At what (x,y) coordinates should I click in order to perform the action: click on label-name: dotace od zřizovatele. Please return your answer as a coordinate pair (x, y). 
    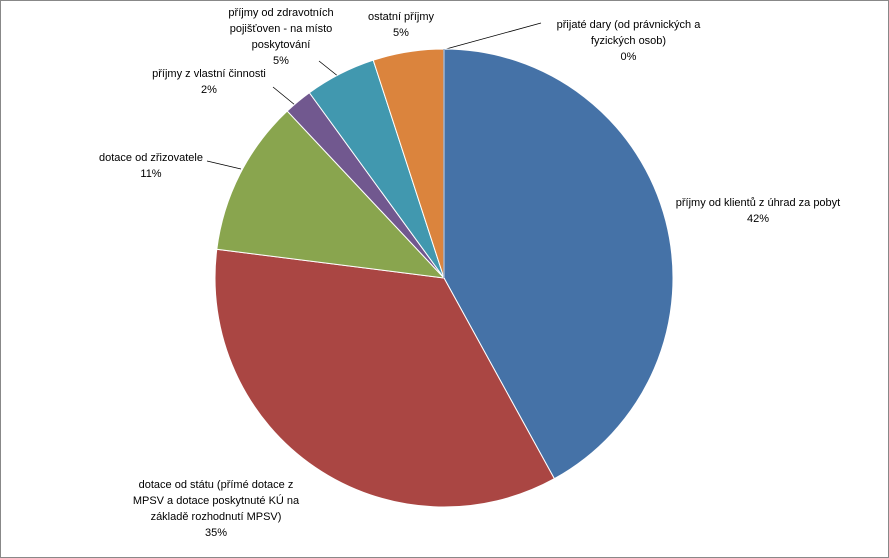
    Looking at the image, I should click on (151, 158).